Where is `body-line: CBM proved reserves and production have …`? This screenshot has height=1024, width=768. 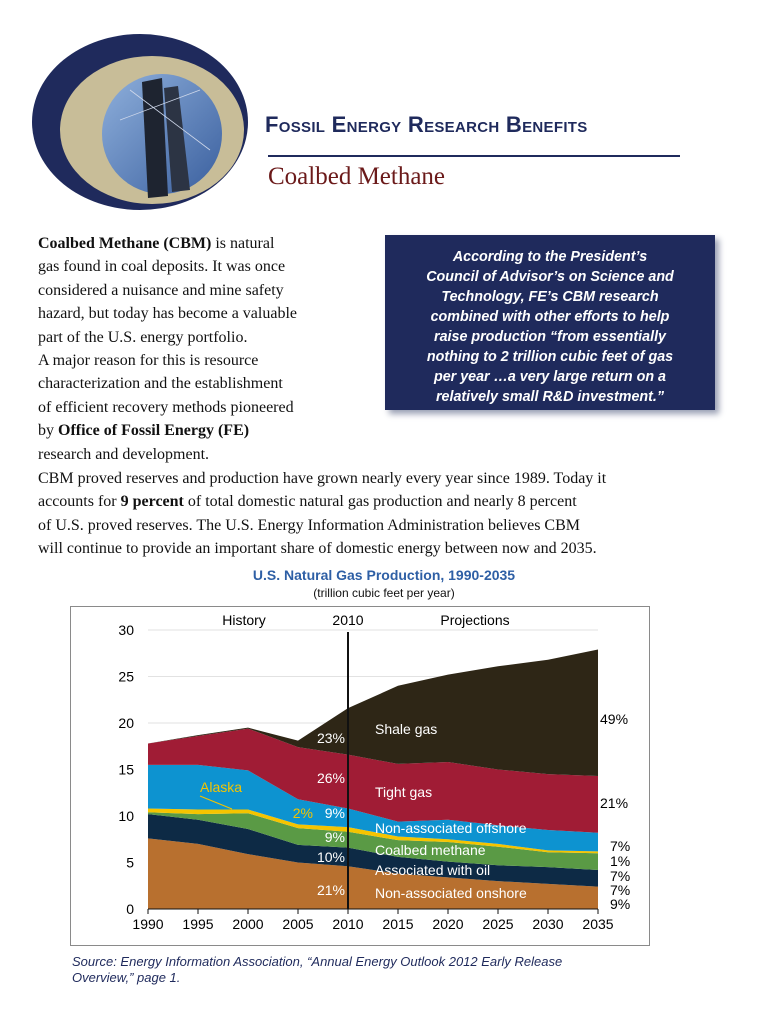
body-line: CBM proved reserves and production have … is located at coordinates (322, 478).